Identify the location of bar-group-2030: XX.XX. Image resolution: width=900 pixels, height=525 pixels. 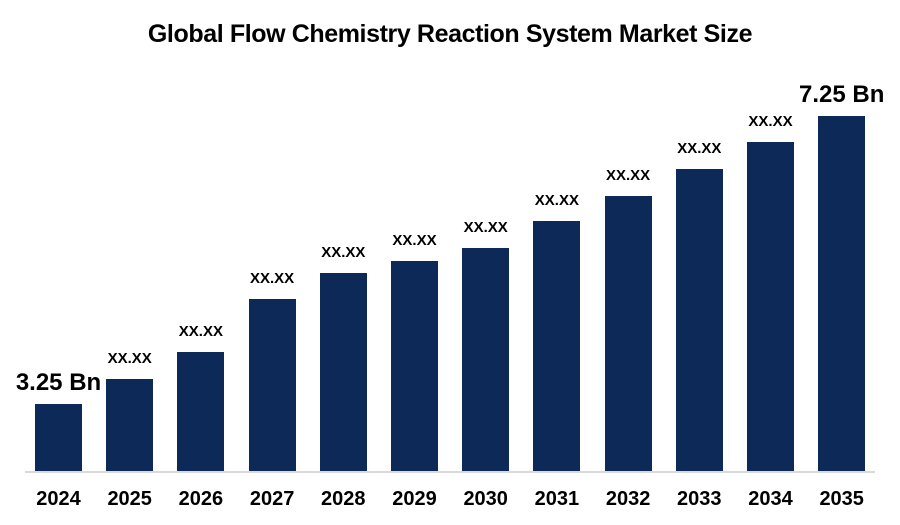
(486, 344).